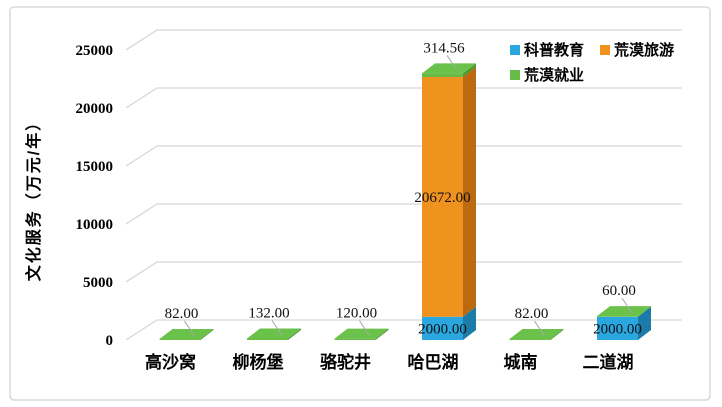  Describe the element at coordinates (110, 341) in the screenshot. I see `y-tick-label: 0` at that location.